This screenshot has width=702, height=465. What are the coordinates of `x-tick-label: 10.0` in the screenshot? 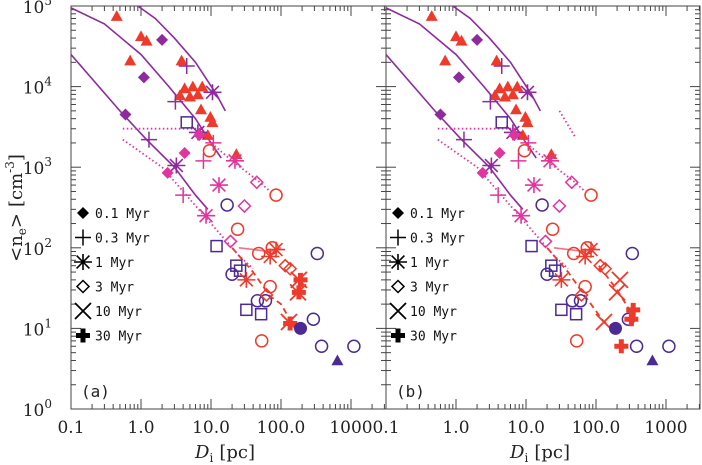 It's located at (211, 428).